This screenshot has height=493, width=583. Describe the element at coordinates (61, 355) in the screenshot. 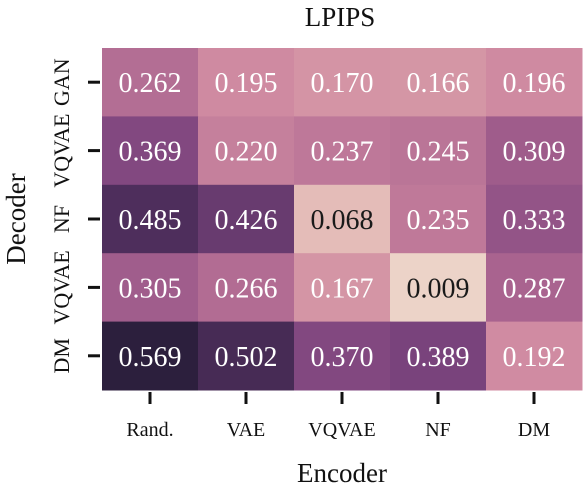

I see `y-tick-label: DM` at that location.